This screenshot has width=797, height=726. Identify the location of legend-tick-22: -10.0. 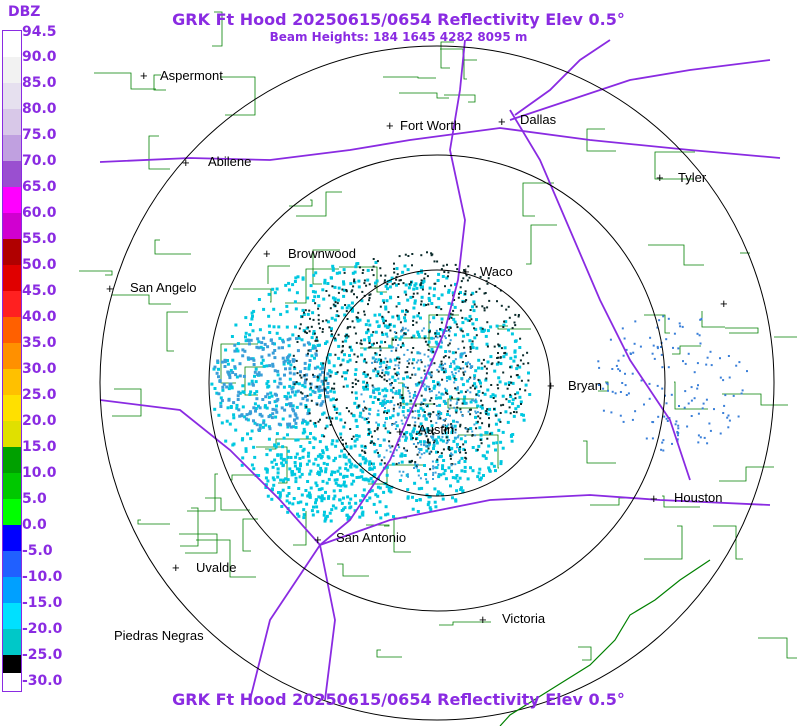
(42, 577).